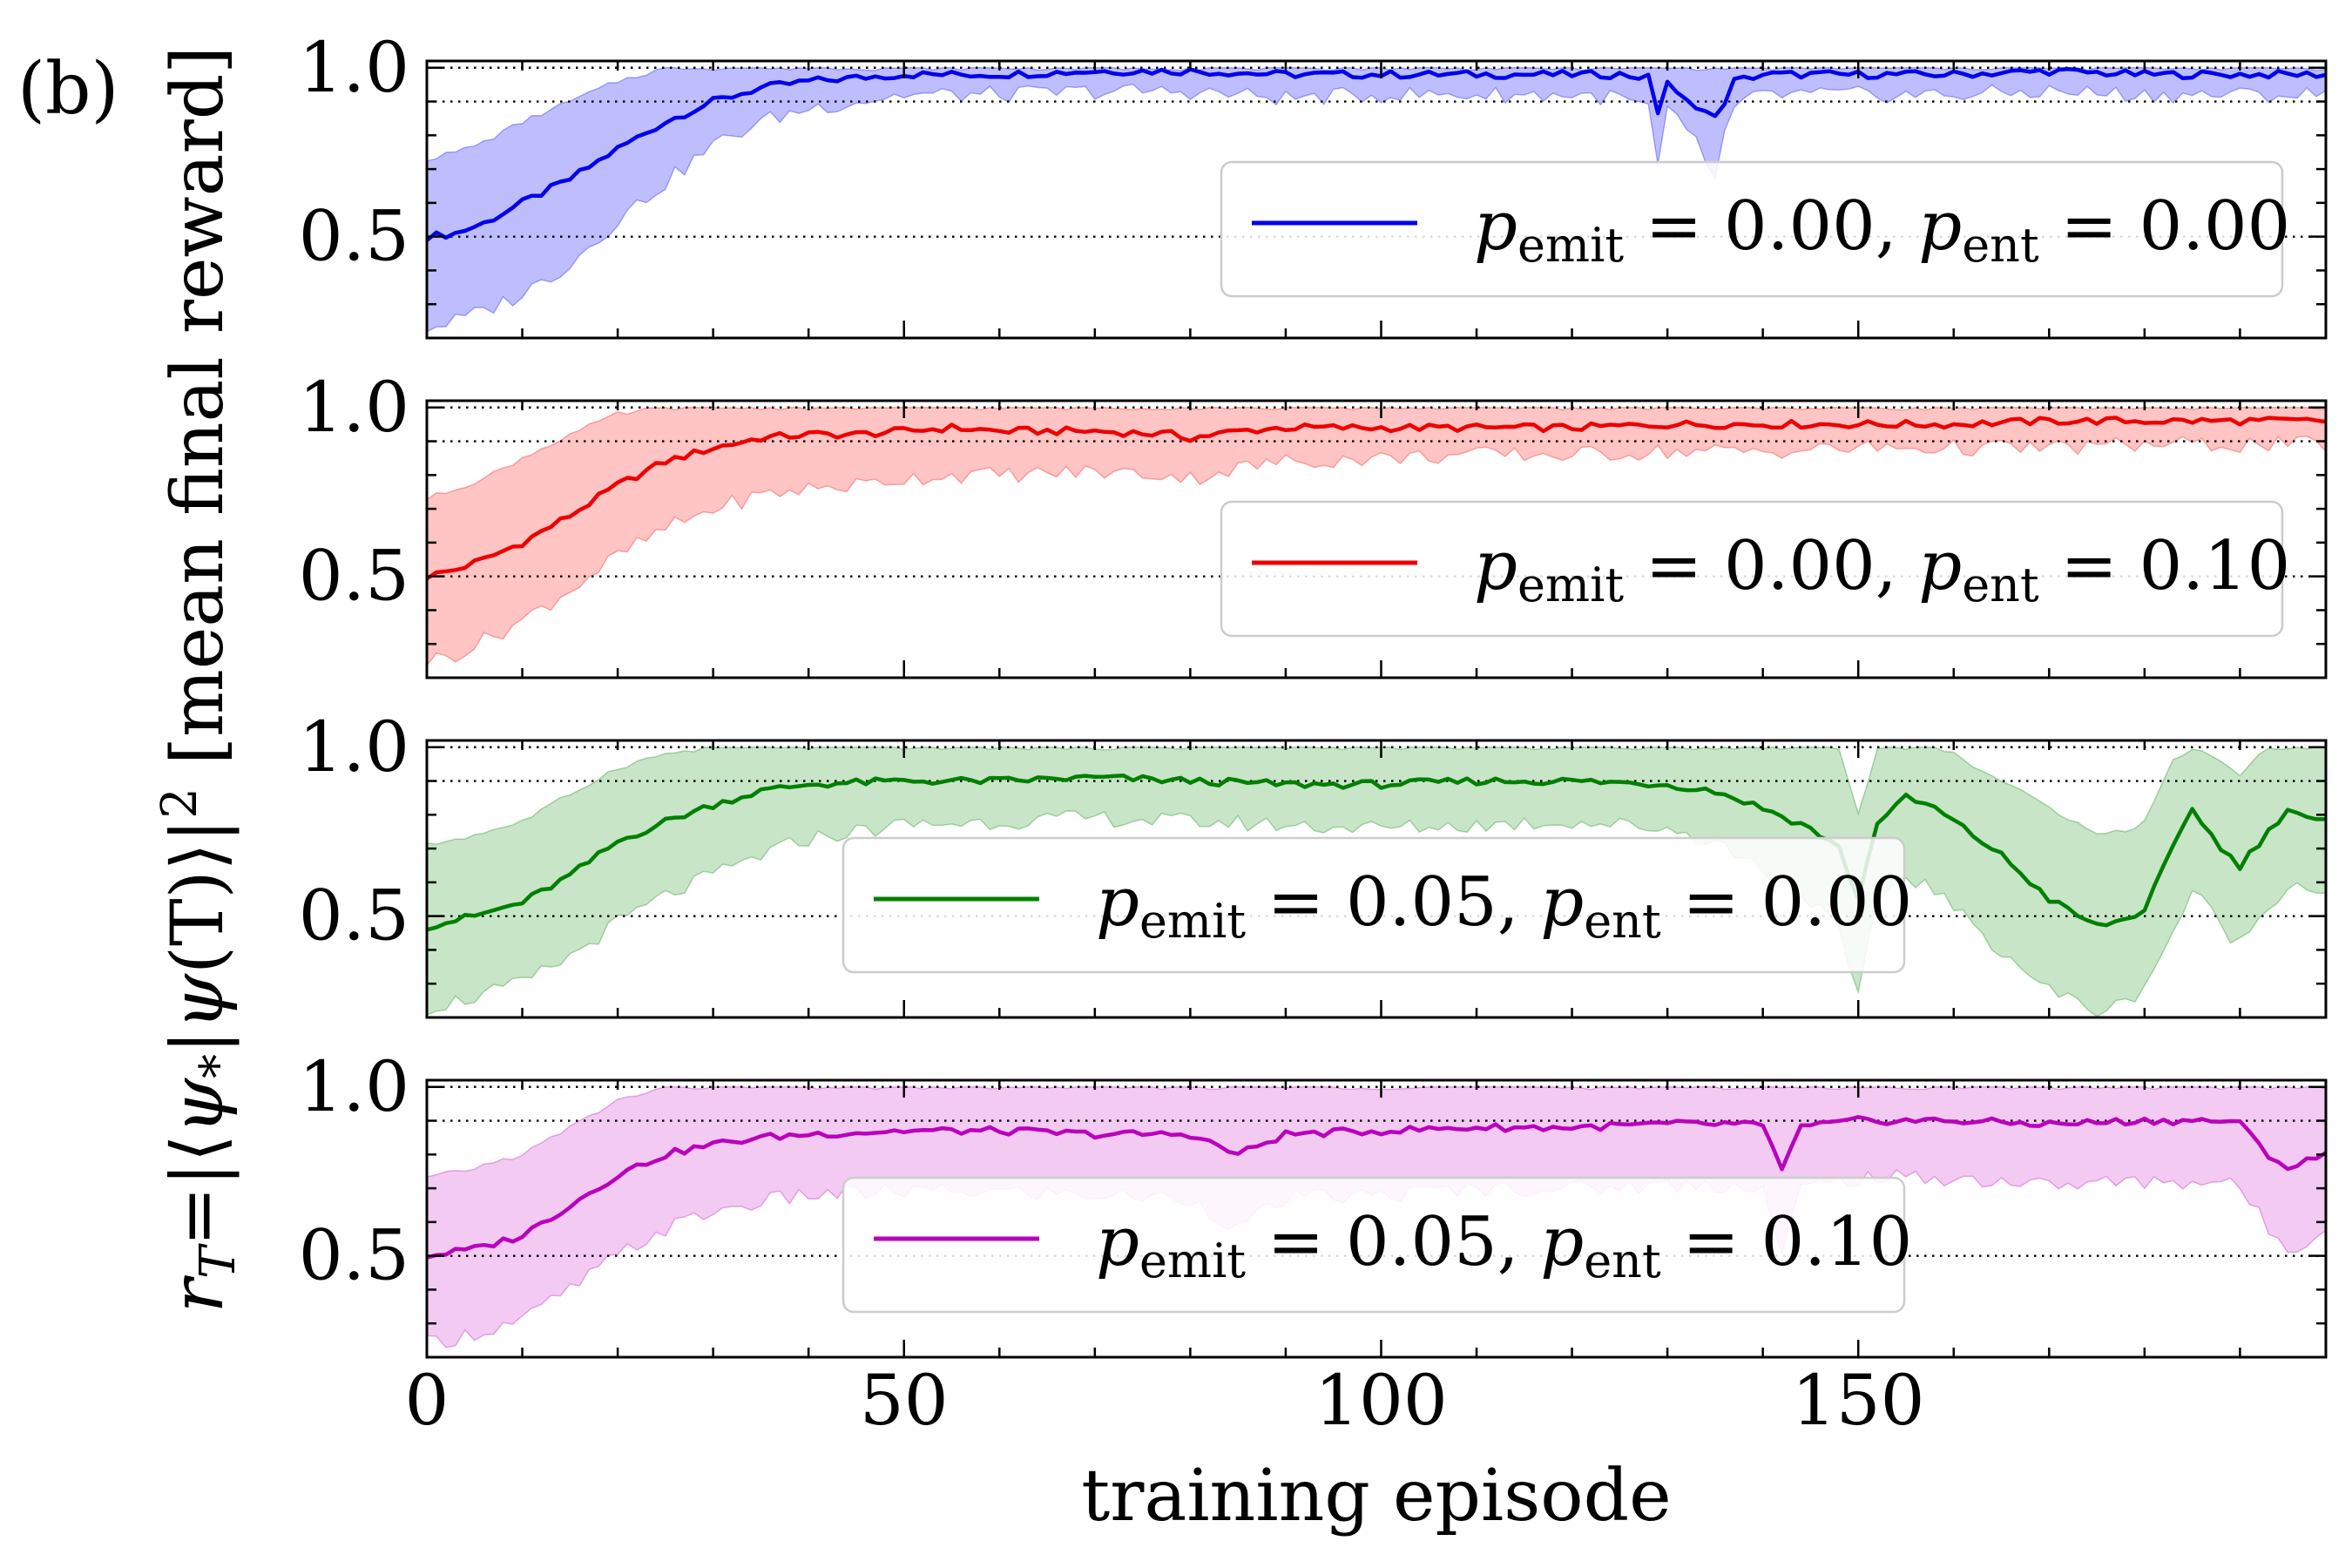  What do you see at coordinates (198, 1293) in the screenshot?
I see `y-label-r: r` at bounding box center [198, 1293].